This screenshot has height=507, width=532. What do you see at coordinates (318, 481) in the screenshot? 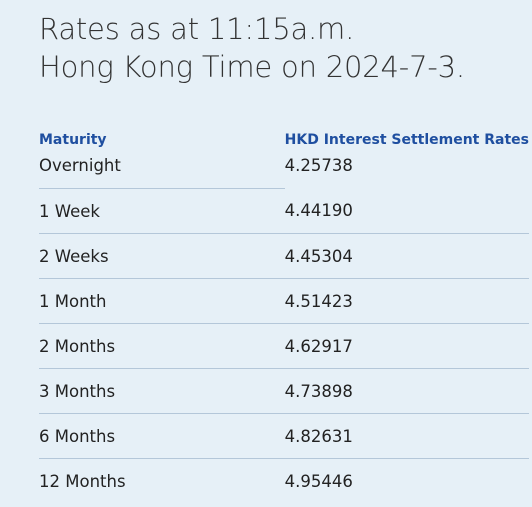
I see `rate-cell: 4.95446` at bounding box center [318, 481].